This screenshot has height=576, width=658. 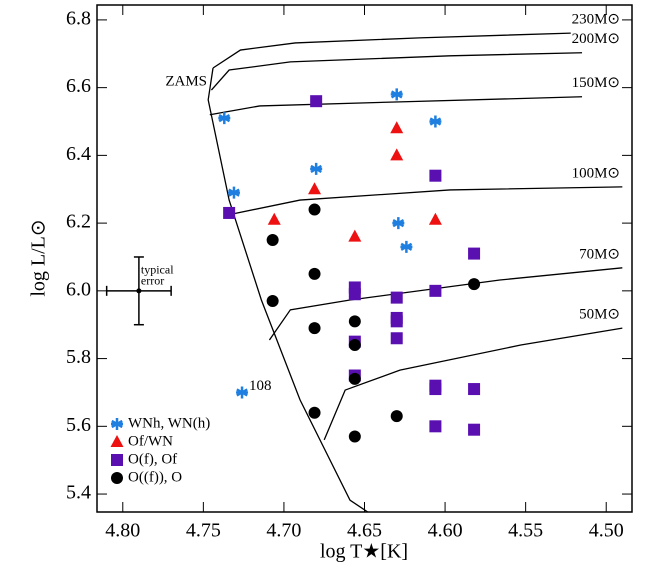 I want to click on error-bar-label: error, so click(x=152, y=281).